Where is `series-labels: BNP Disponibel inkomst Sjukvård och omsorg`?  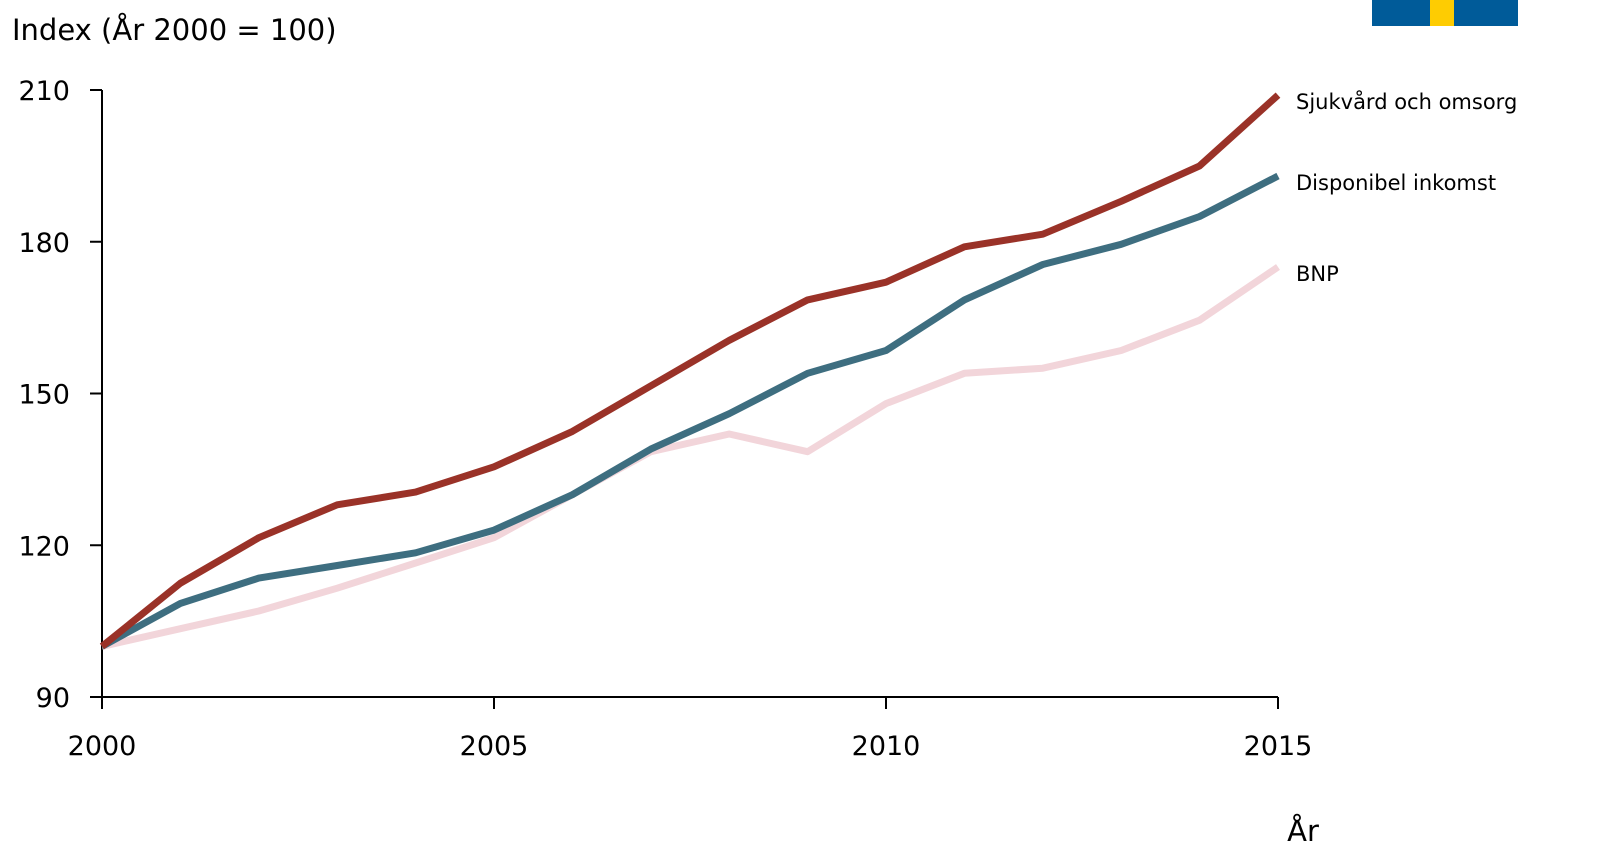 series-labels: BNP Disponibel inkomst Sjukvård och omsorg is located at coordinates (1406, 187).